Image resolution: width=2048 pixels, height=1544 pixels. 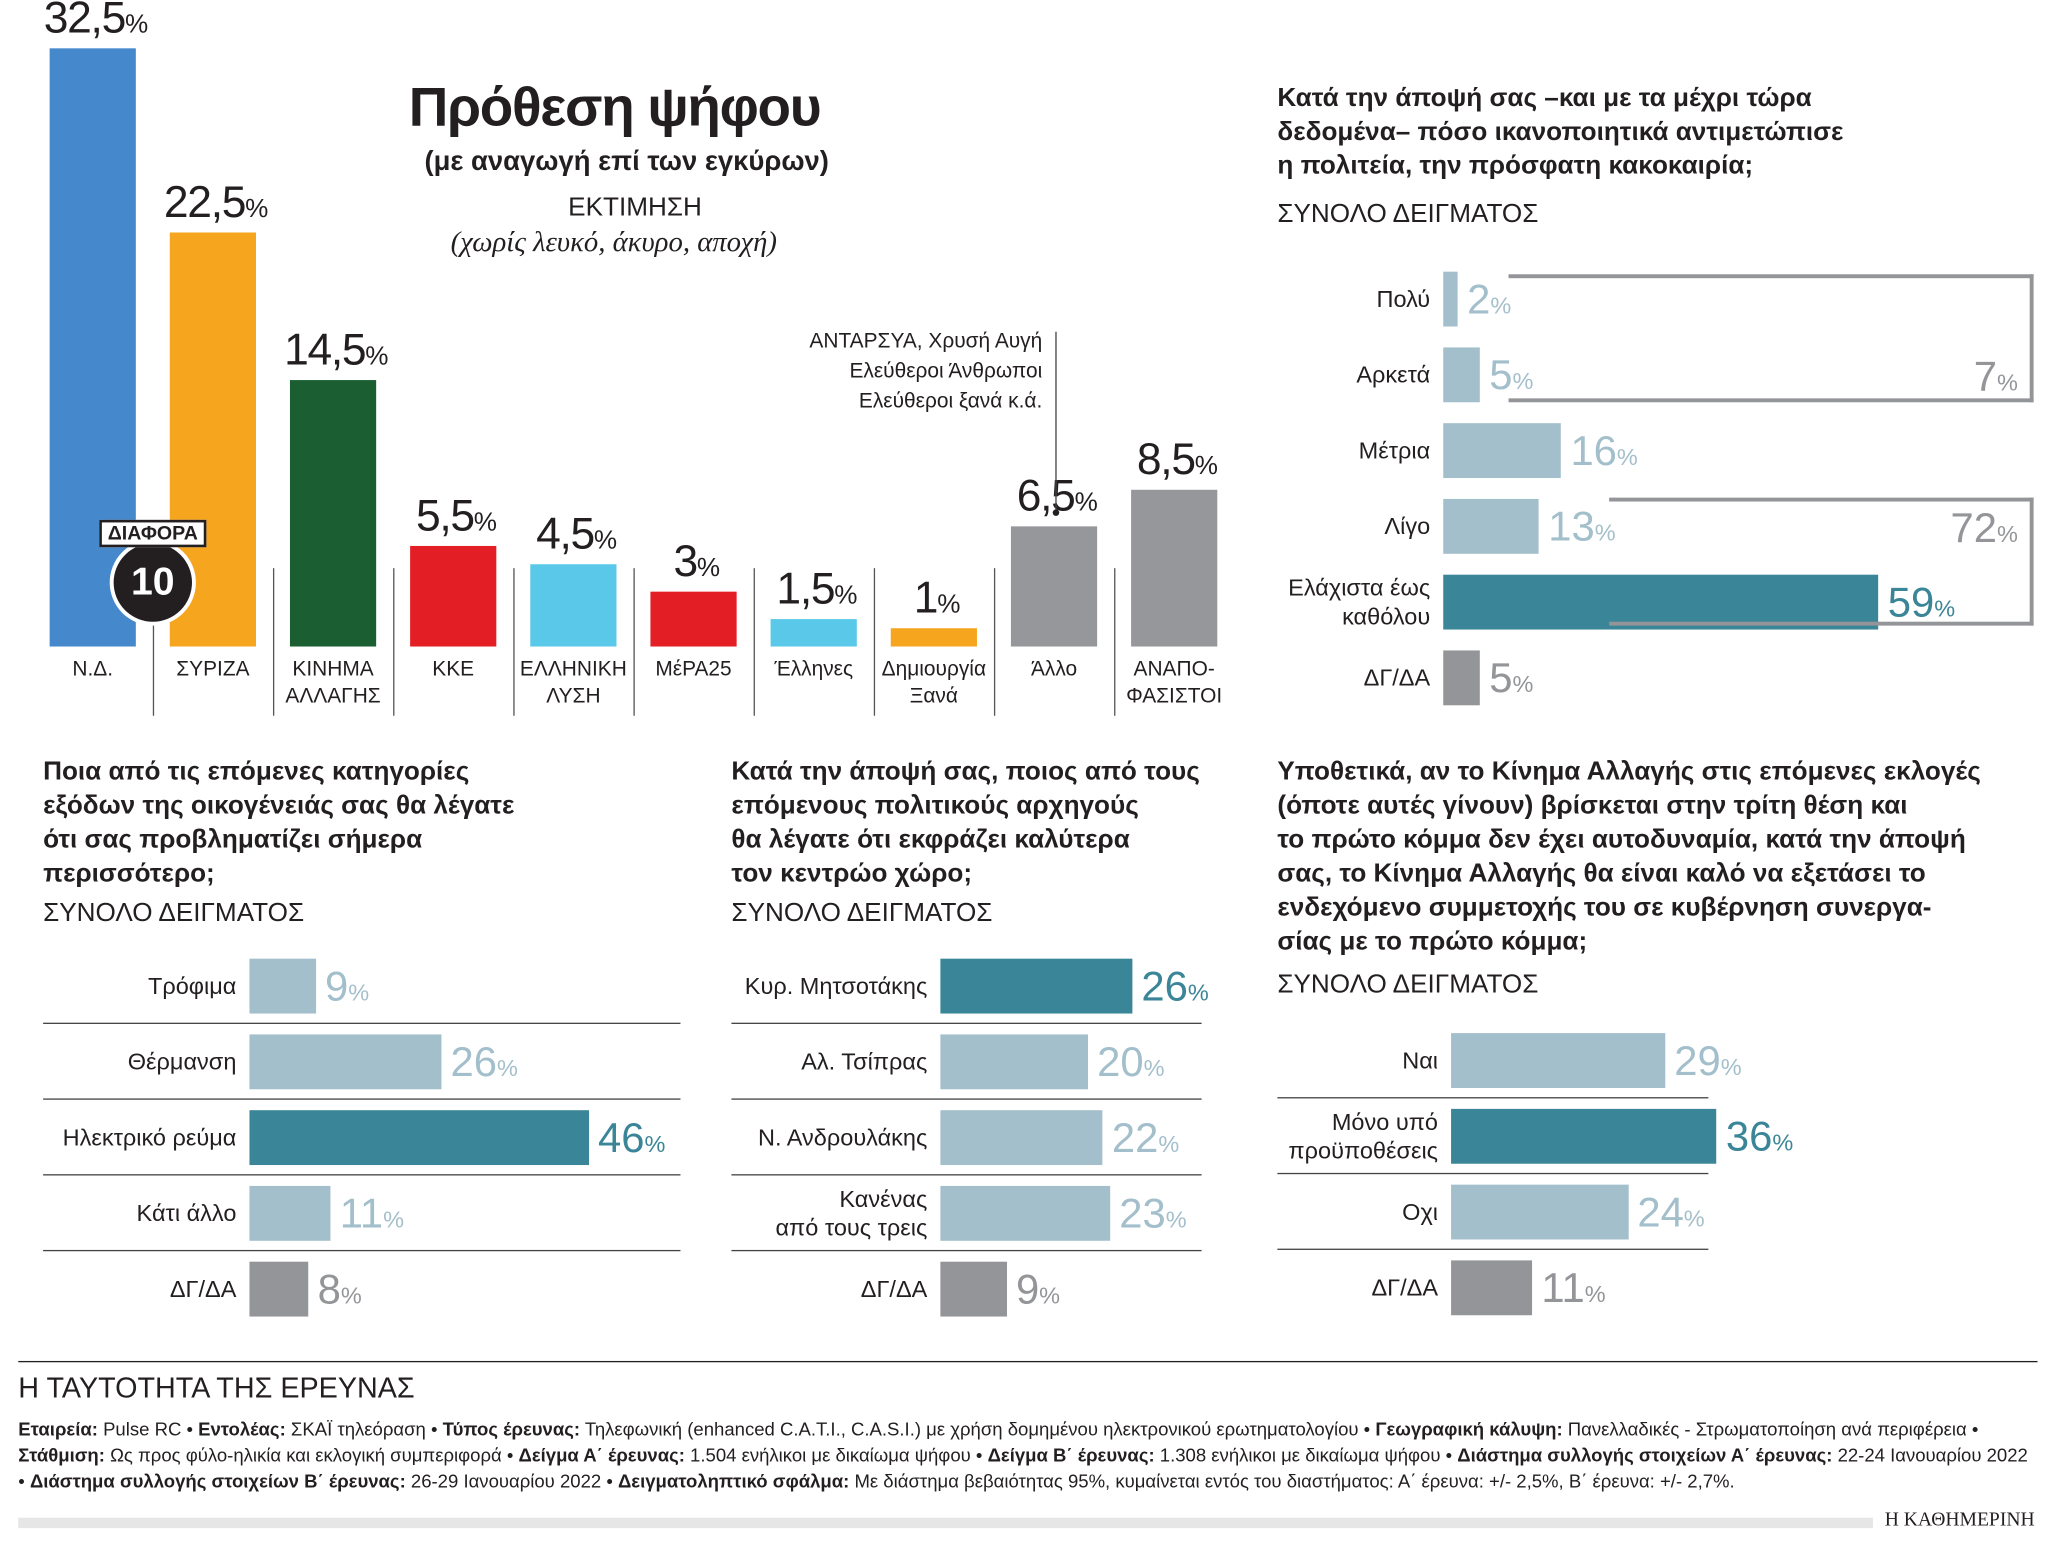 What do you see at coordinates (186, 1213) in the screenshot?
I see `row-label-line: Κάτι άλλο` at bounding box center [186, 1213].